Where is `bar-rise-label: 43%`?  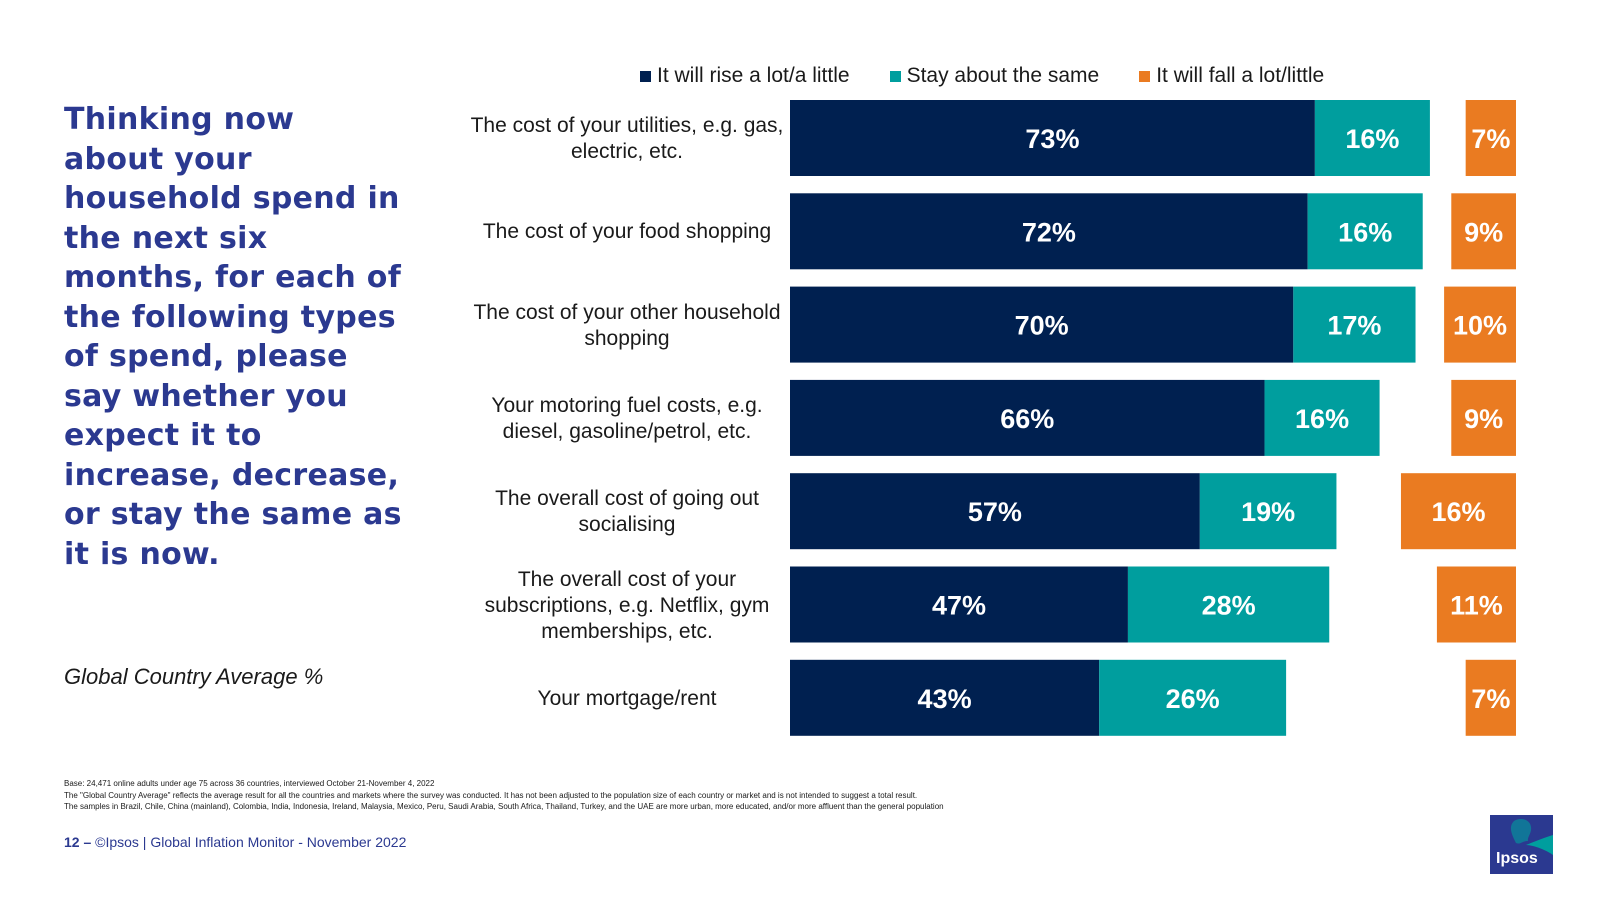
bar-rise-label: 43% is located at coordinates (945, 699).